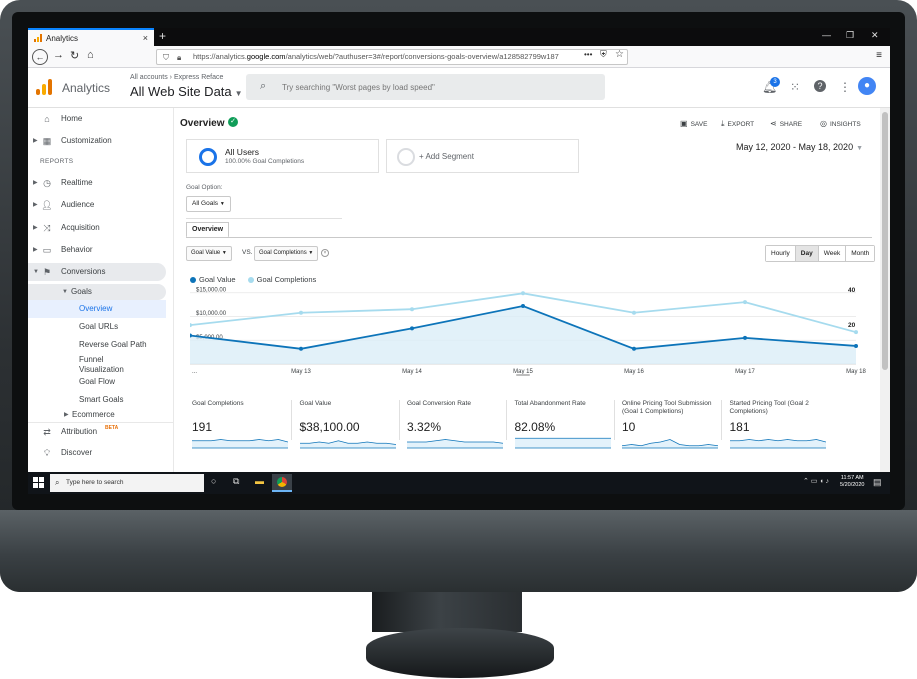 The height and width of the screenshot is (679, 917). I want to click on more-vert-icon: ⋮, so click(845, 87).